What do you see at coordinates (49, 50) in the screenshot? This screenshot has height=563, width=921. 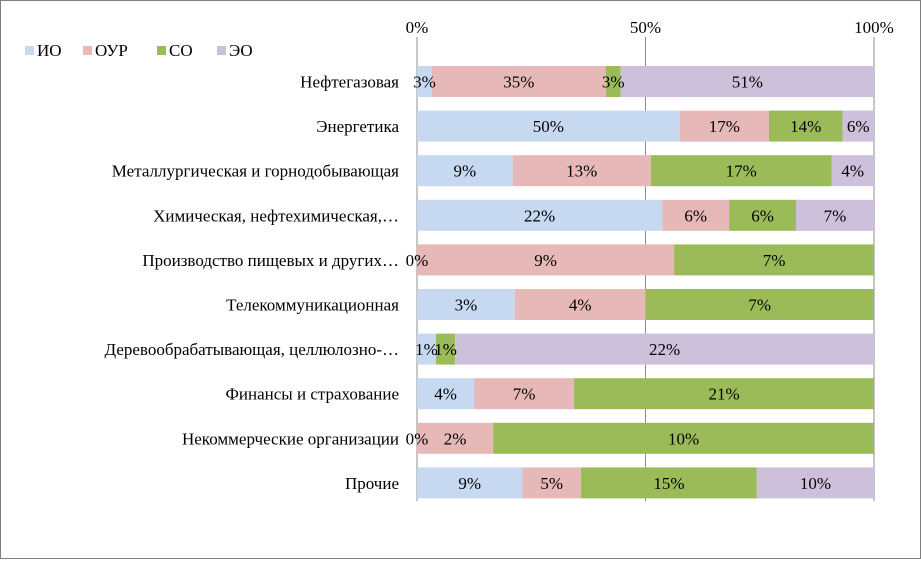 I see `legend-label: ИО` at bounding box center [49, 50].